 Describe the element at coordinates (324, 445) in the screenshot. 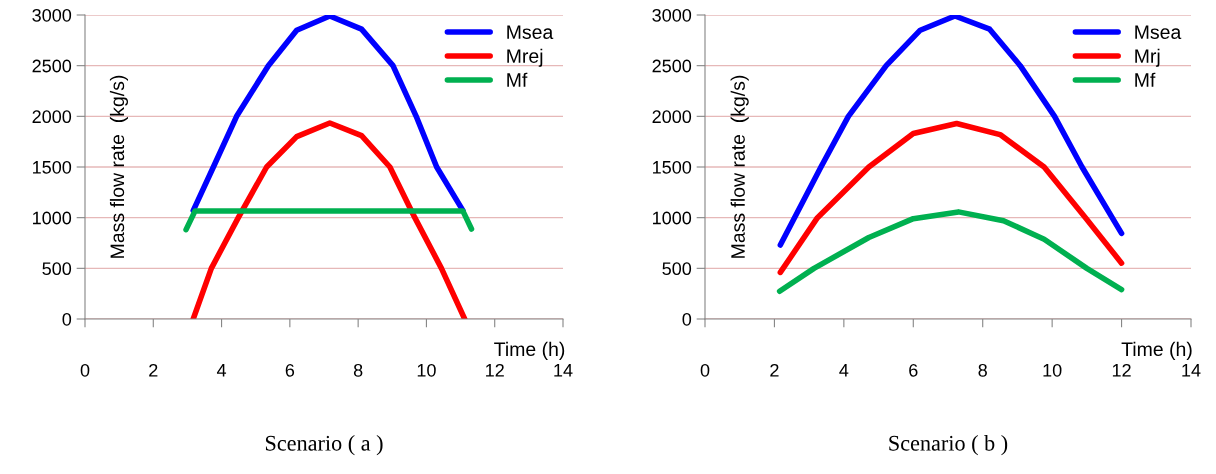

I see `text: Scenario ( a )` at that location.